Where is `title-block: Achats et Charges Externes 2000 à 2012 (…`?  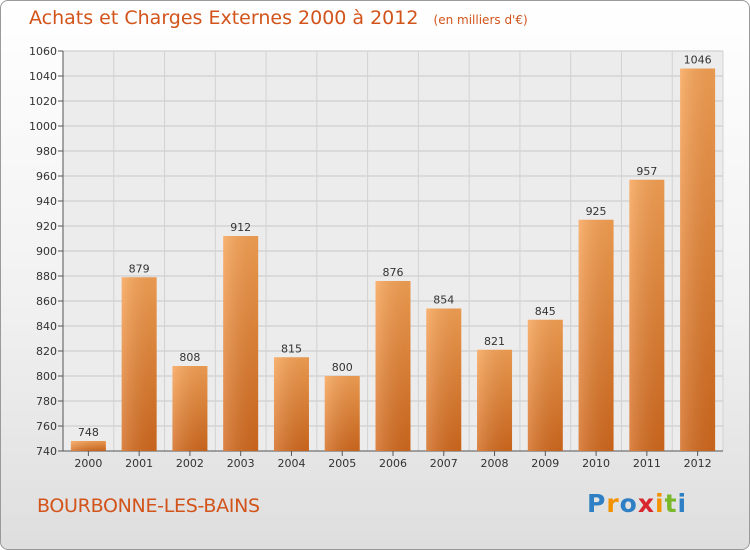
title-block: Achats et Charges Externes 2000 à 2012 (… is located at coordinates (278, 18).